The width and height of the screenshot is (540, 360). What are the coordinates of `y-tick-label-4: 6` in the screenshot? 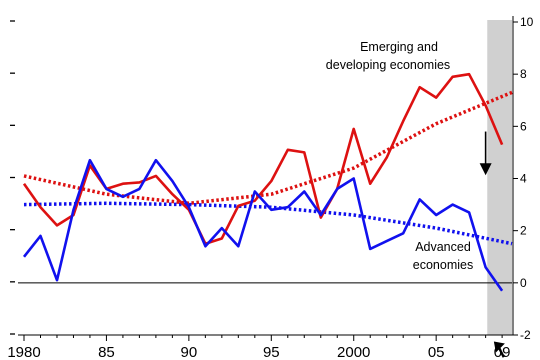 It's located at (523, 126).